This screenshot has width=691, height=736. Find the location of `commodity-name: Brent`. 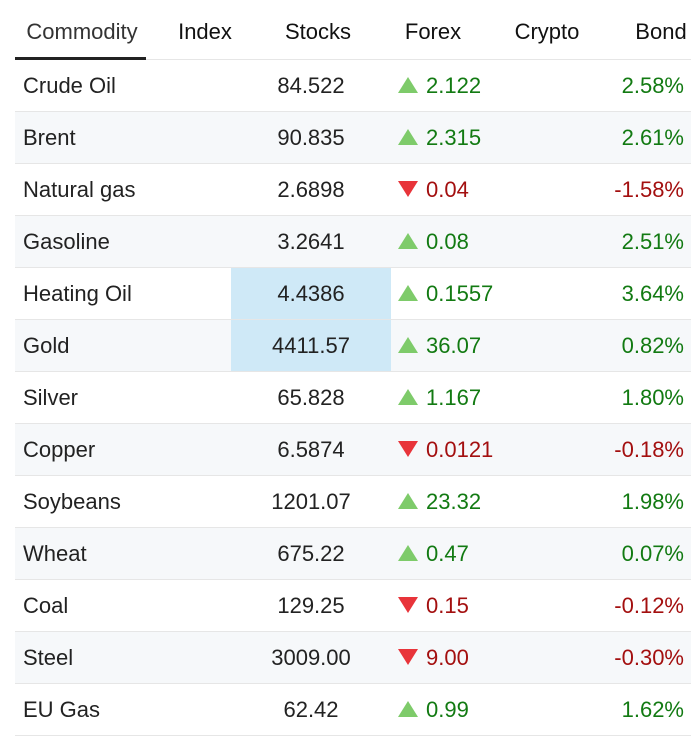

commodity-name: Brent is located at coordinates (49, 137).